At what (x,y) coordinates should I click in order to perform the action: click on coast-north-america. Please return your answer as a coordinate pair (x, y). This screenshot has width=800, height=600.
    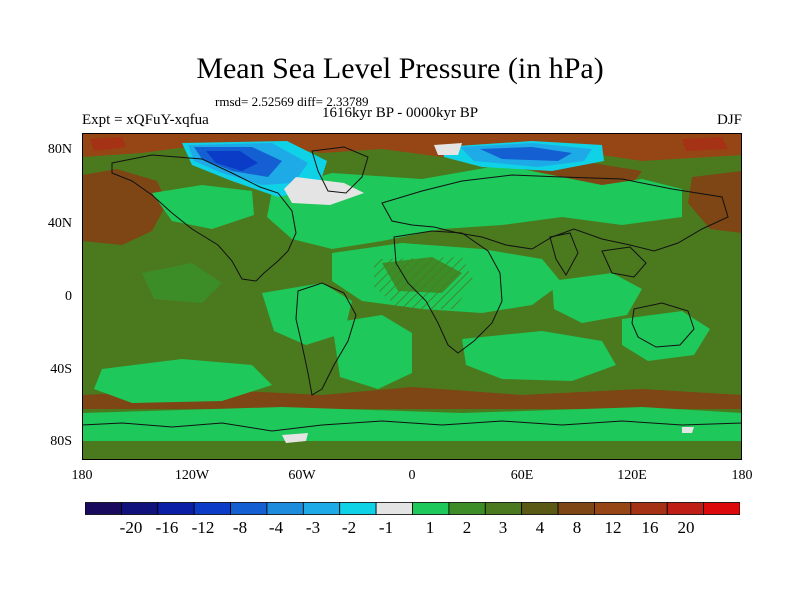
    Looking at the image, I should click on (204, 218).